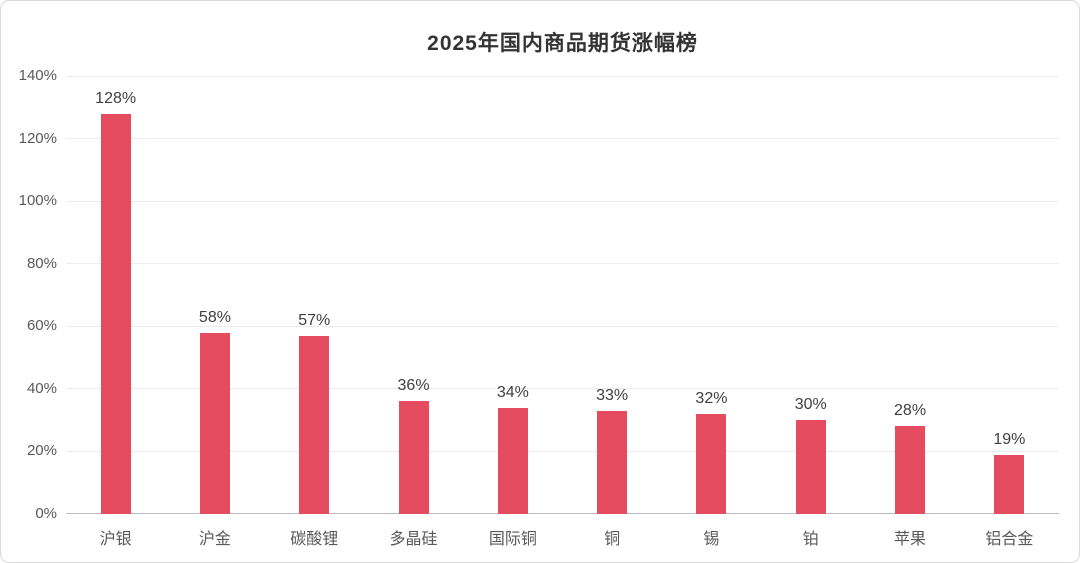 The height and width of the screenshot is (563, 1080). I want to click on bar-value-label: 34%, so click(512, 392).